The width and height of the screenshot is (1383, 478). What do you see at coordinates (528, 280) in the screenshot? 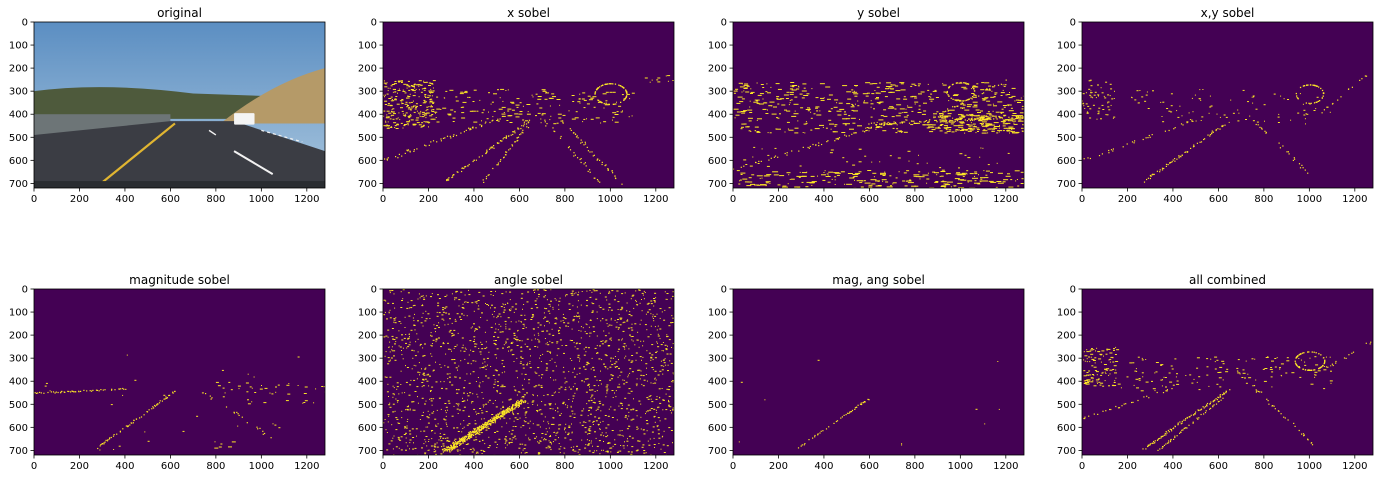
I see `subplot-title: angle sobel` at bounding box center [528, 280].